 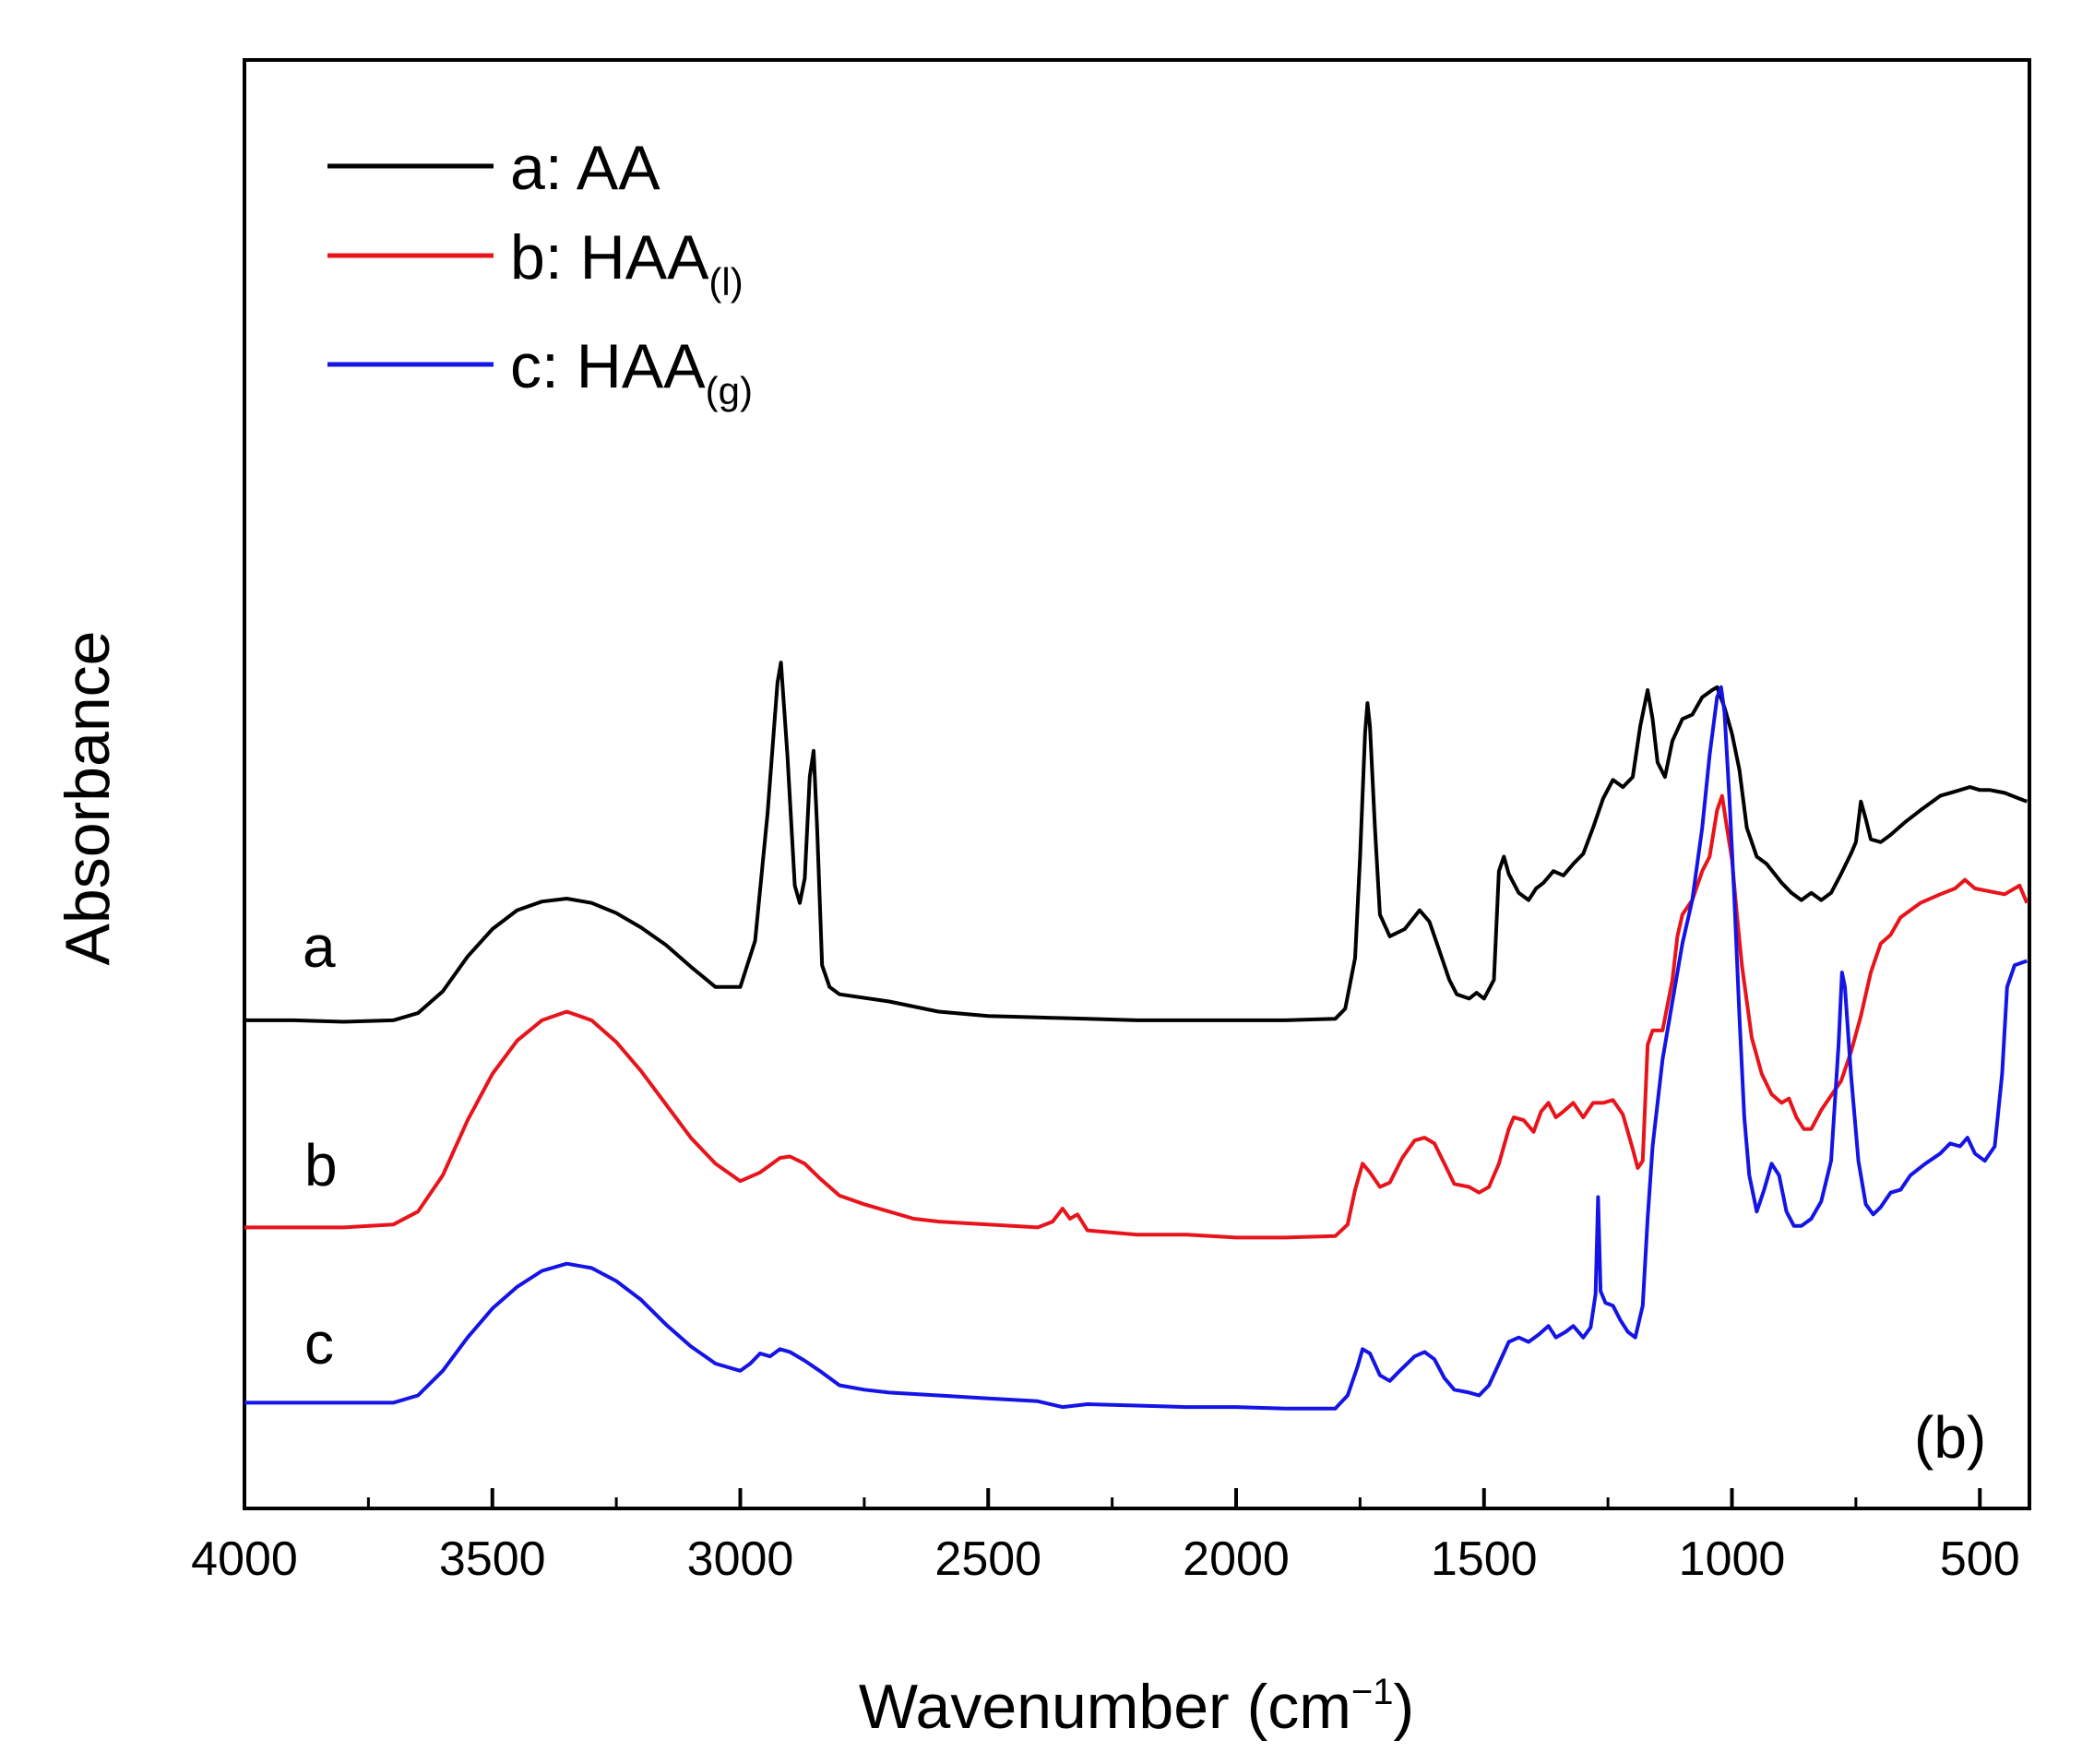 I want to click on legend-text-c: c: HAA(g), so click(x=631, y=372).